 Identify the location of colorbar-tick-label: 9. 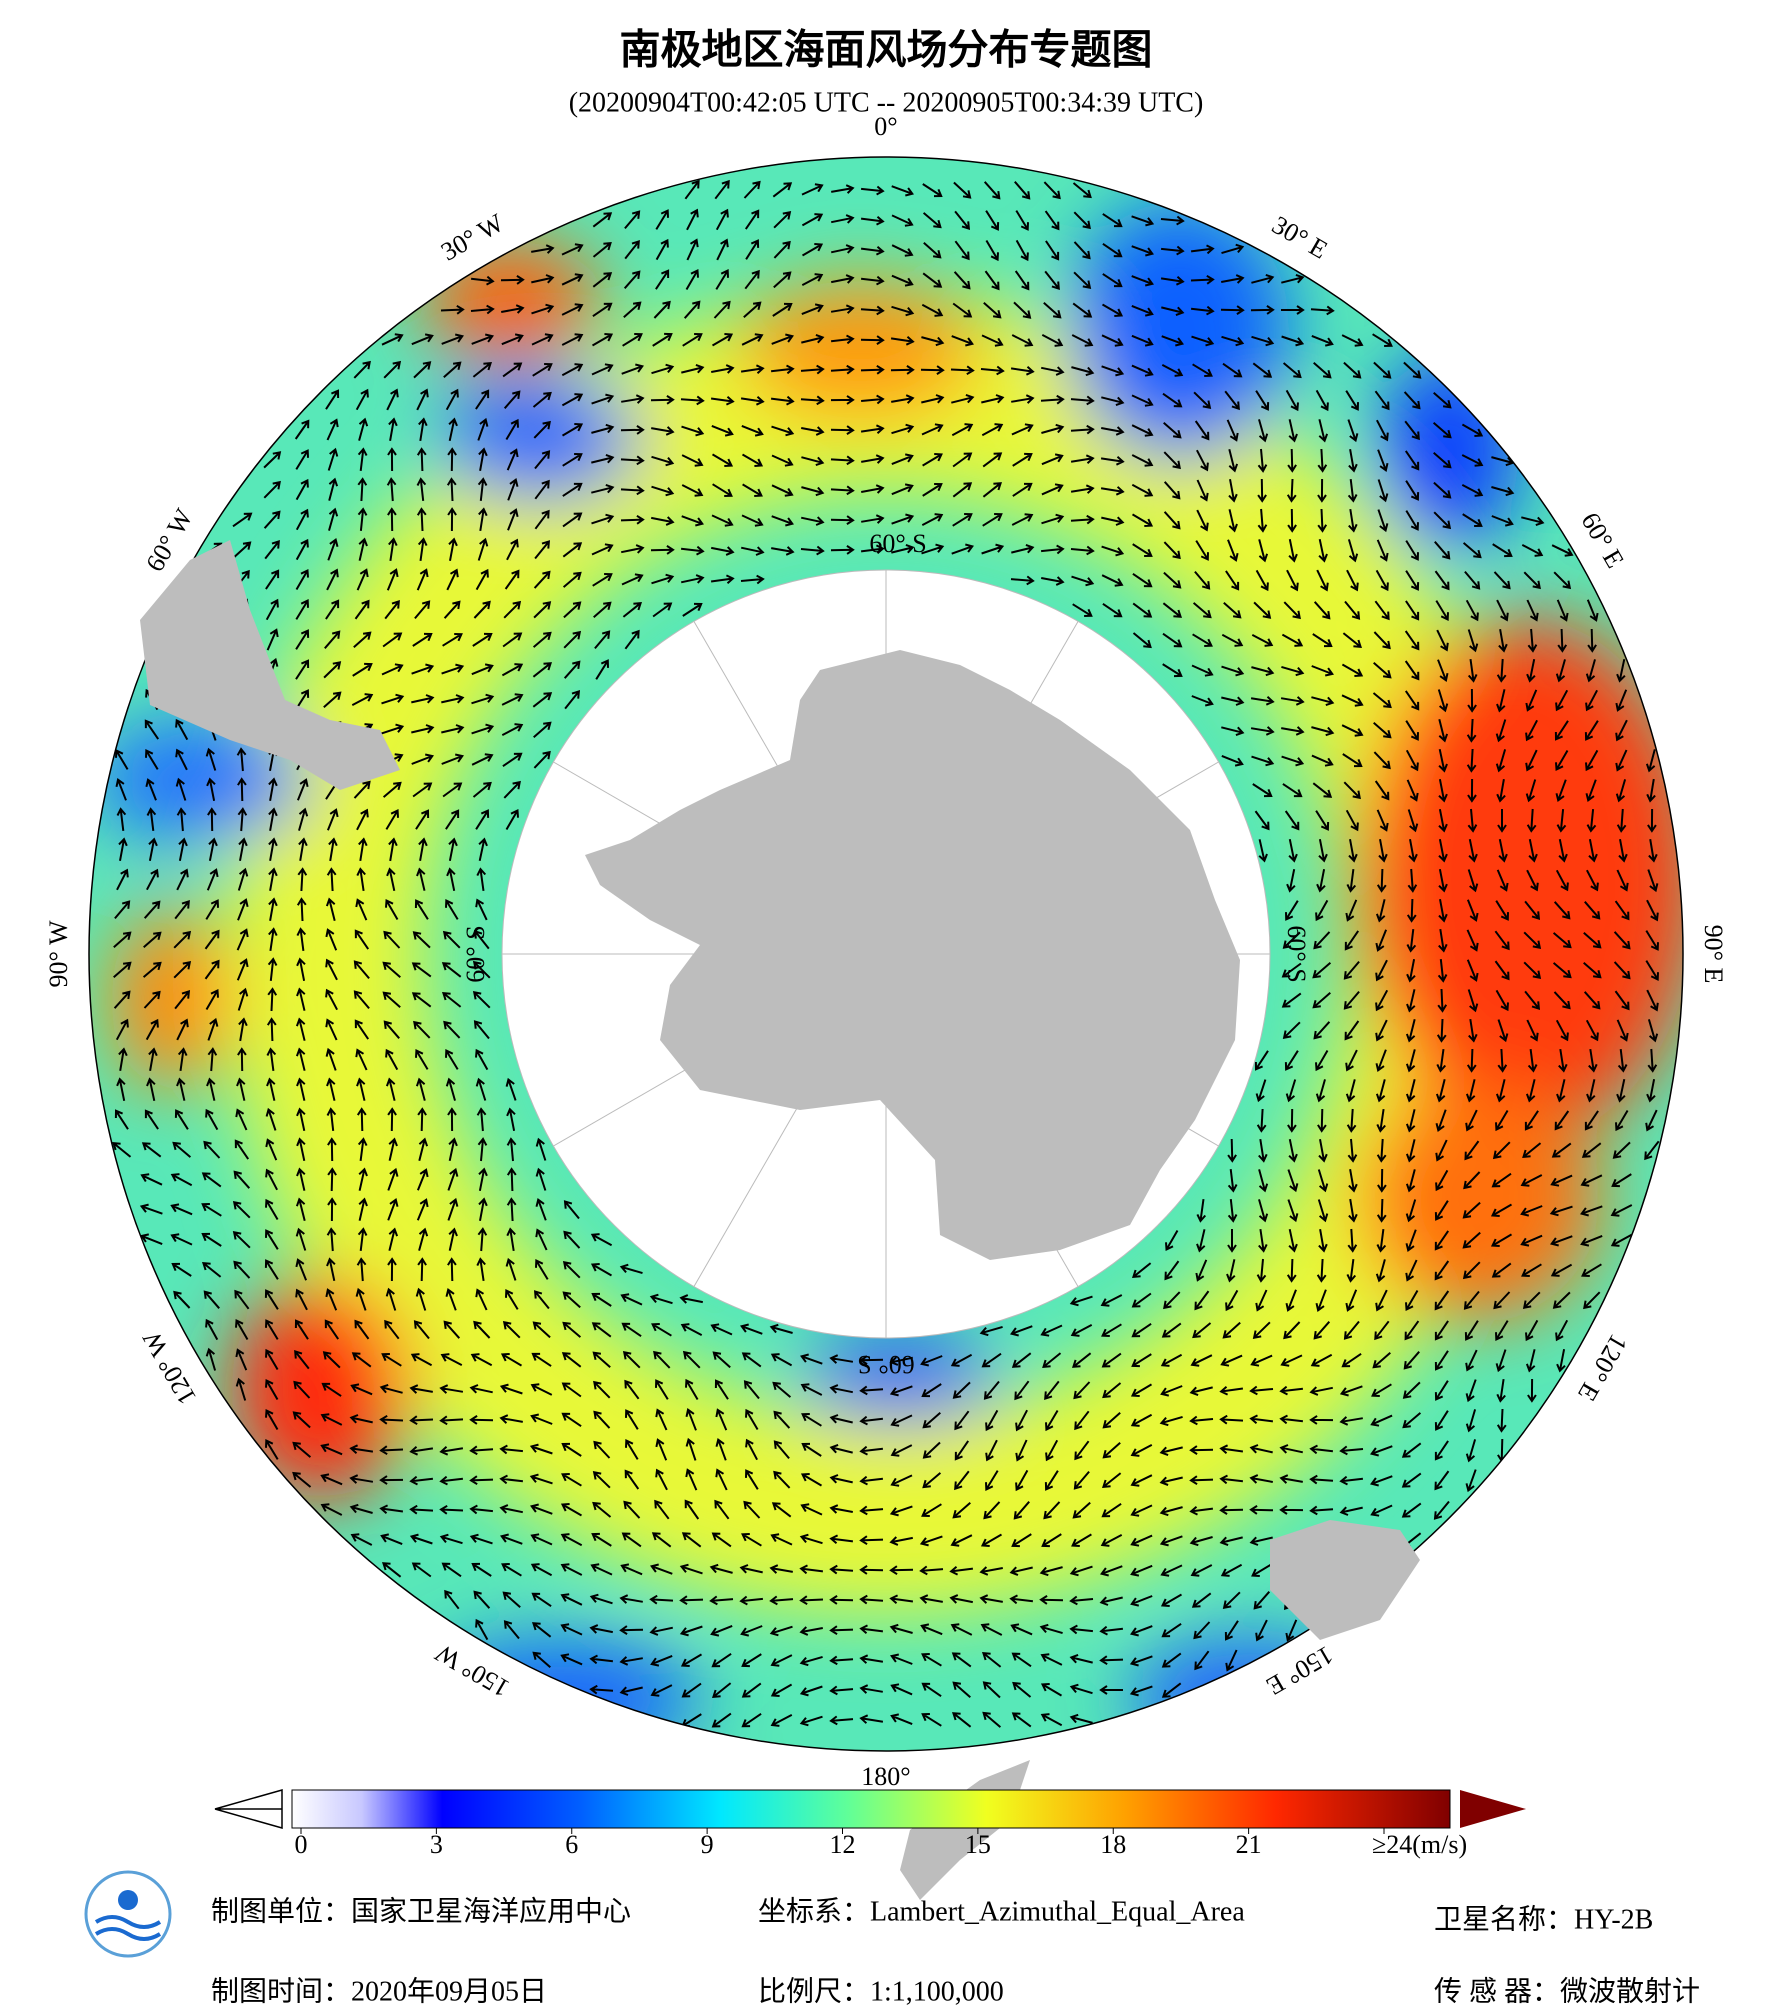
(707, 1844).